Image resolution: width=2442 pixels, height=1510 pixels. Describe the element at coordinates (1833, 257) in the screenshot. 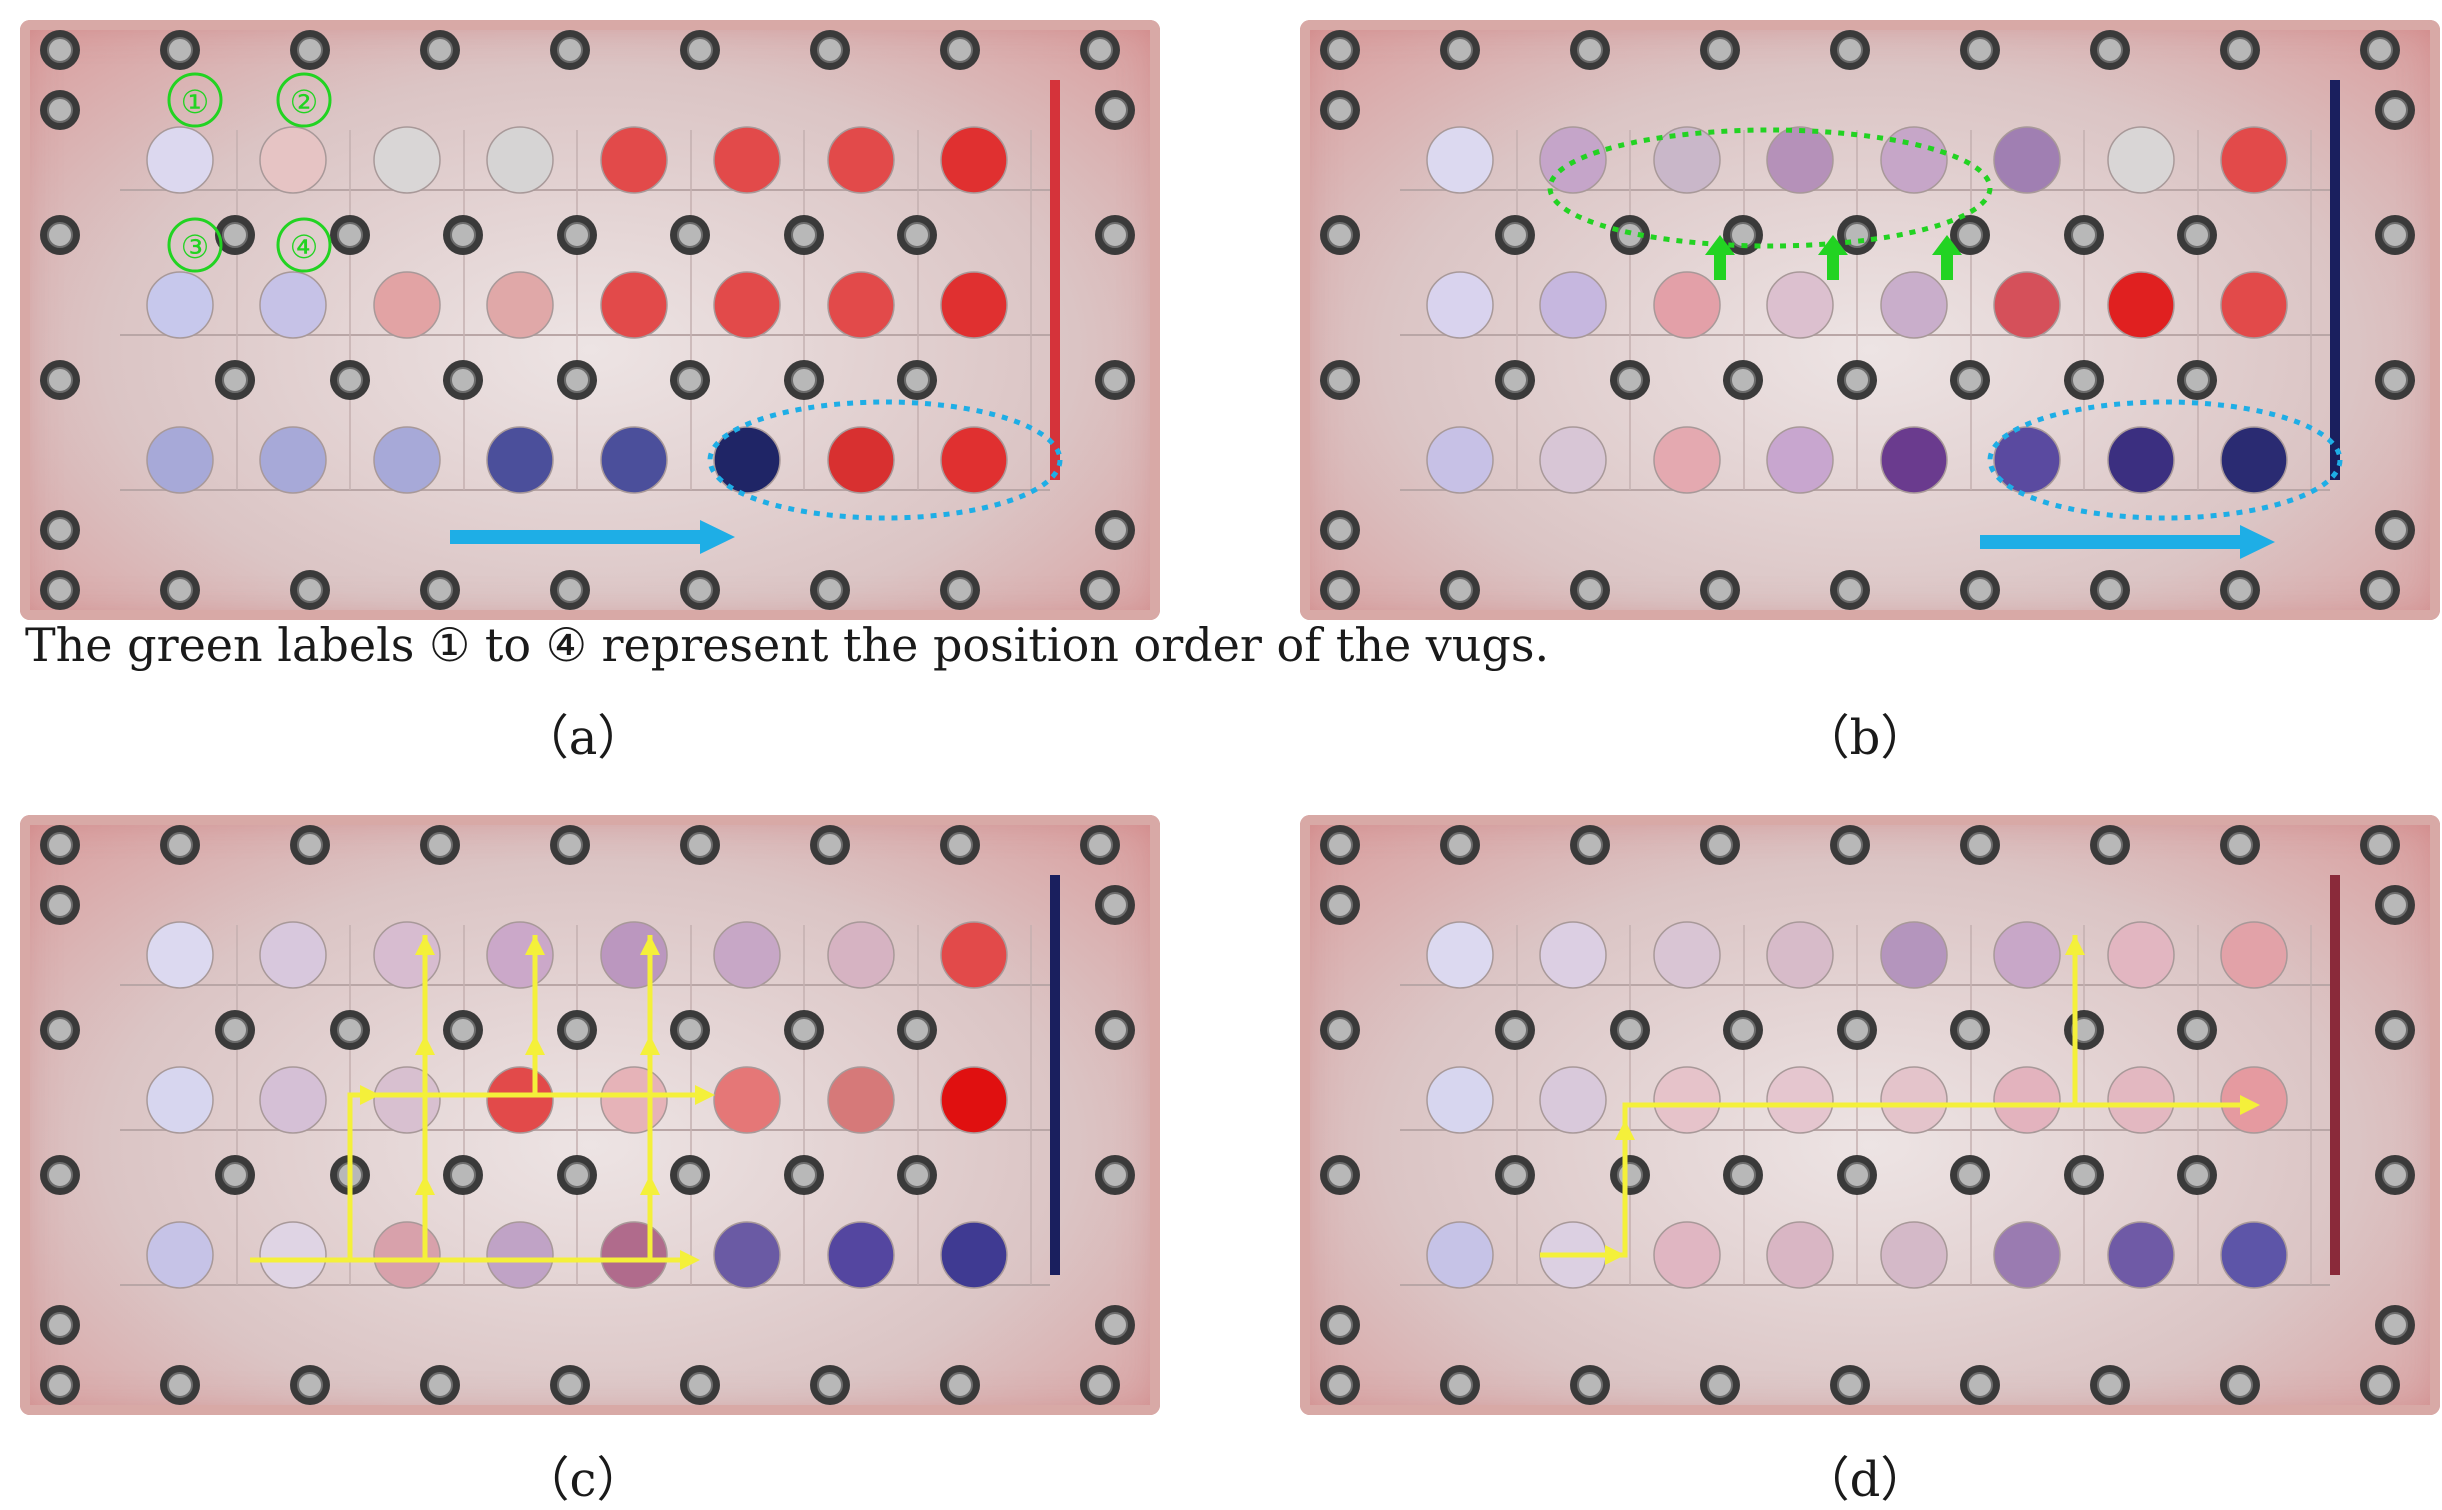

I see `green-up-arrows-b` at that location.